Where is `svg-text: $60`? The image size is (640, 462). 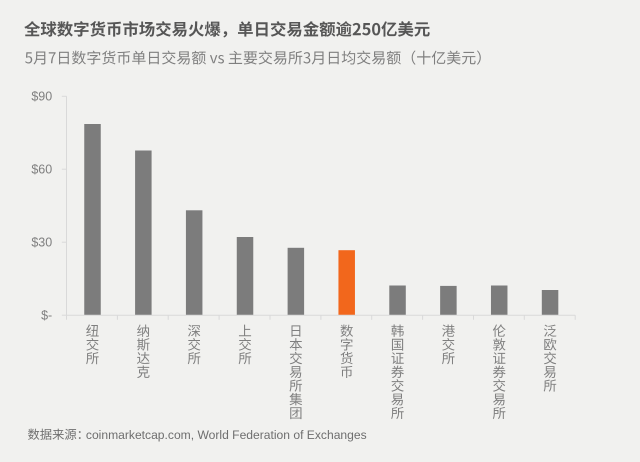
svg-text: $60 is located at coordinates (41, 170).